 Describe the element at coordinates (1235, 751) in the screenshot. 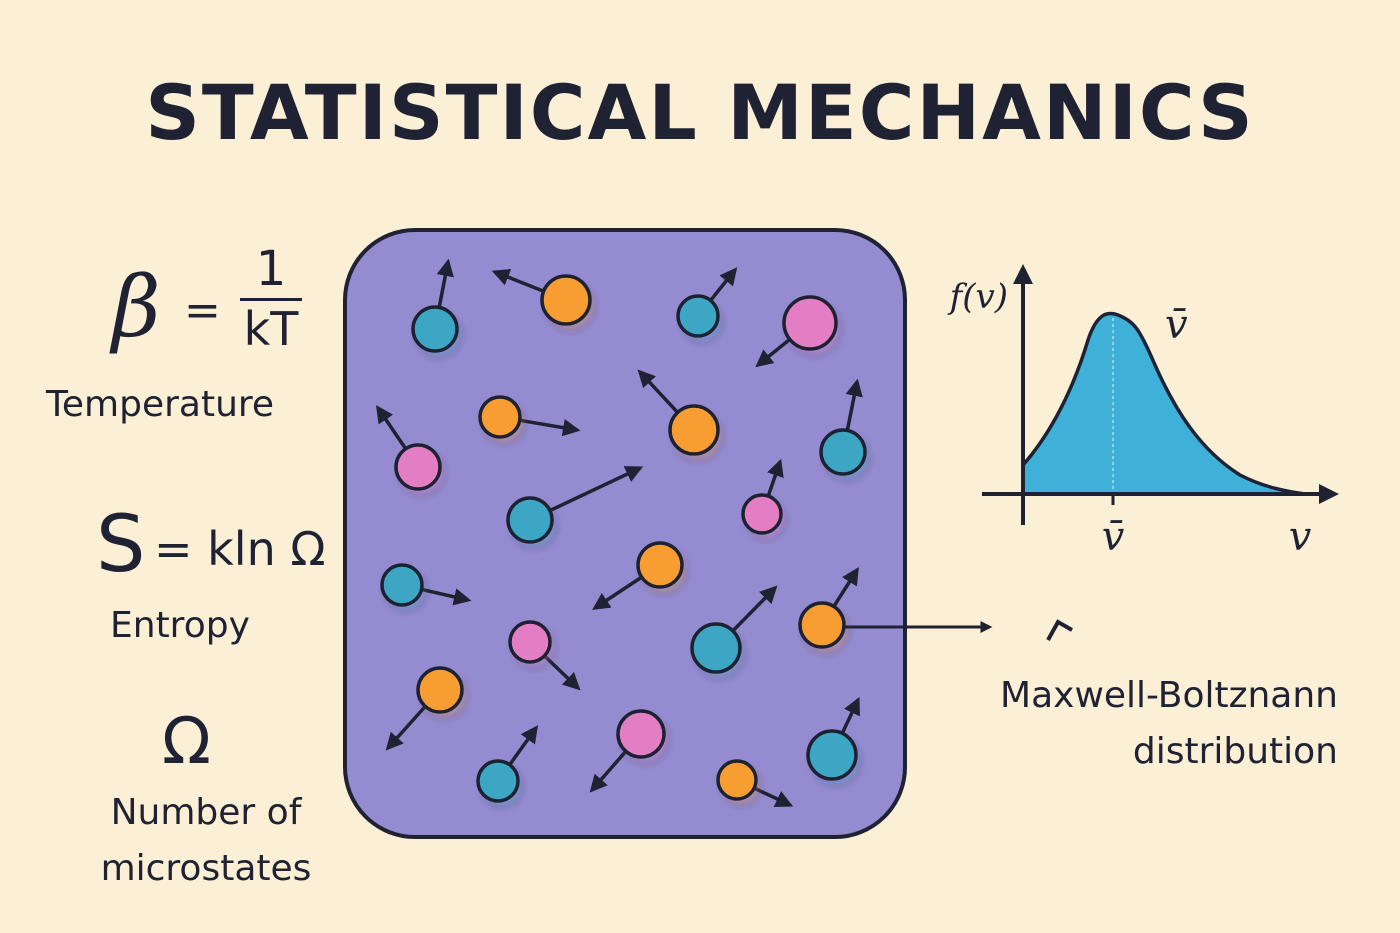

I see `mb-label-line2: distribution` at that location.